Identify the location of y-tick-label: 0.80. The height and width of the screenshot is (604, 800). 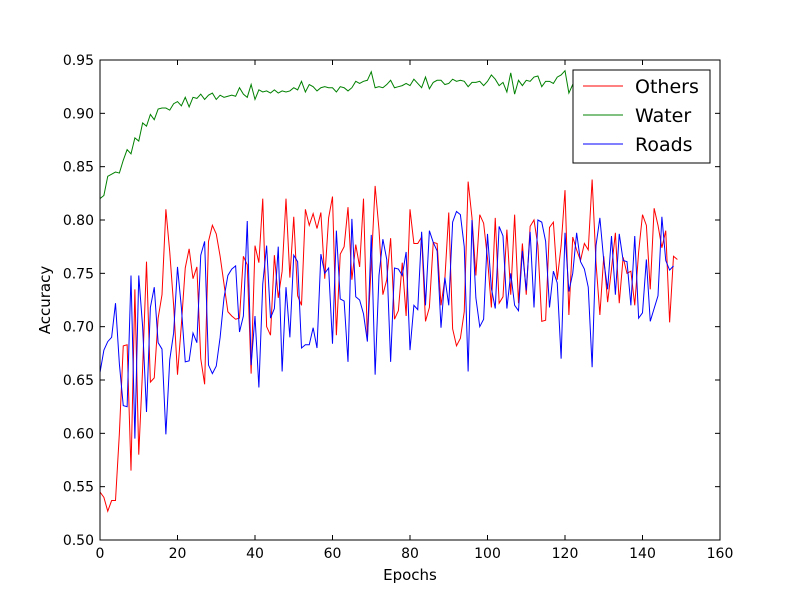
(78, 221).